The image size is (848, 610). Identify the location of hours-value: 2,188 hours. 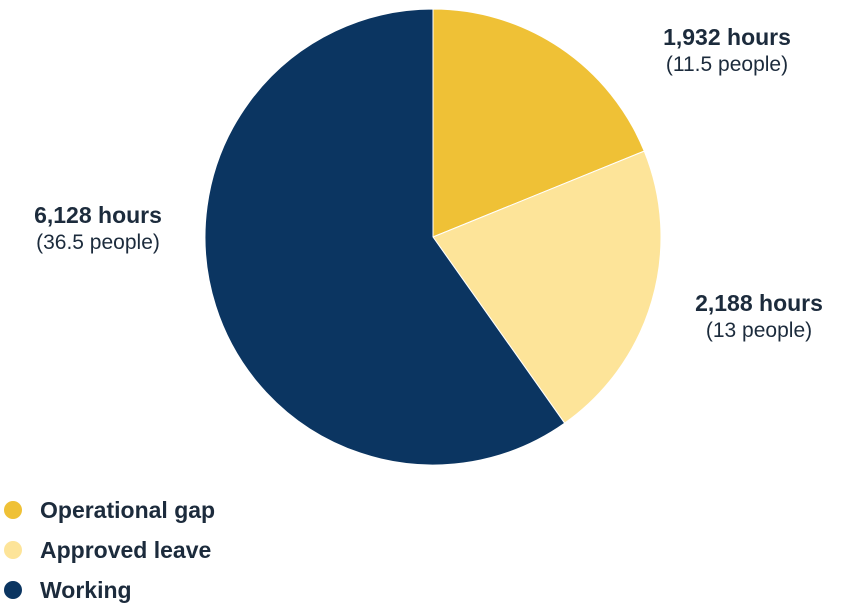
(759, 303).